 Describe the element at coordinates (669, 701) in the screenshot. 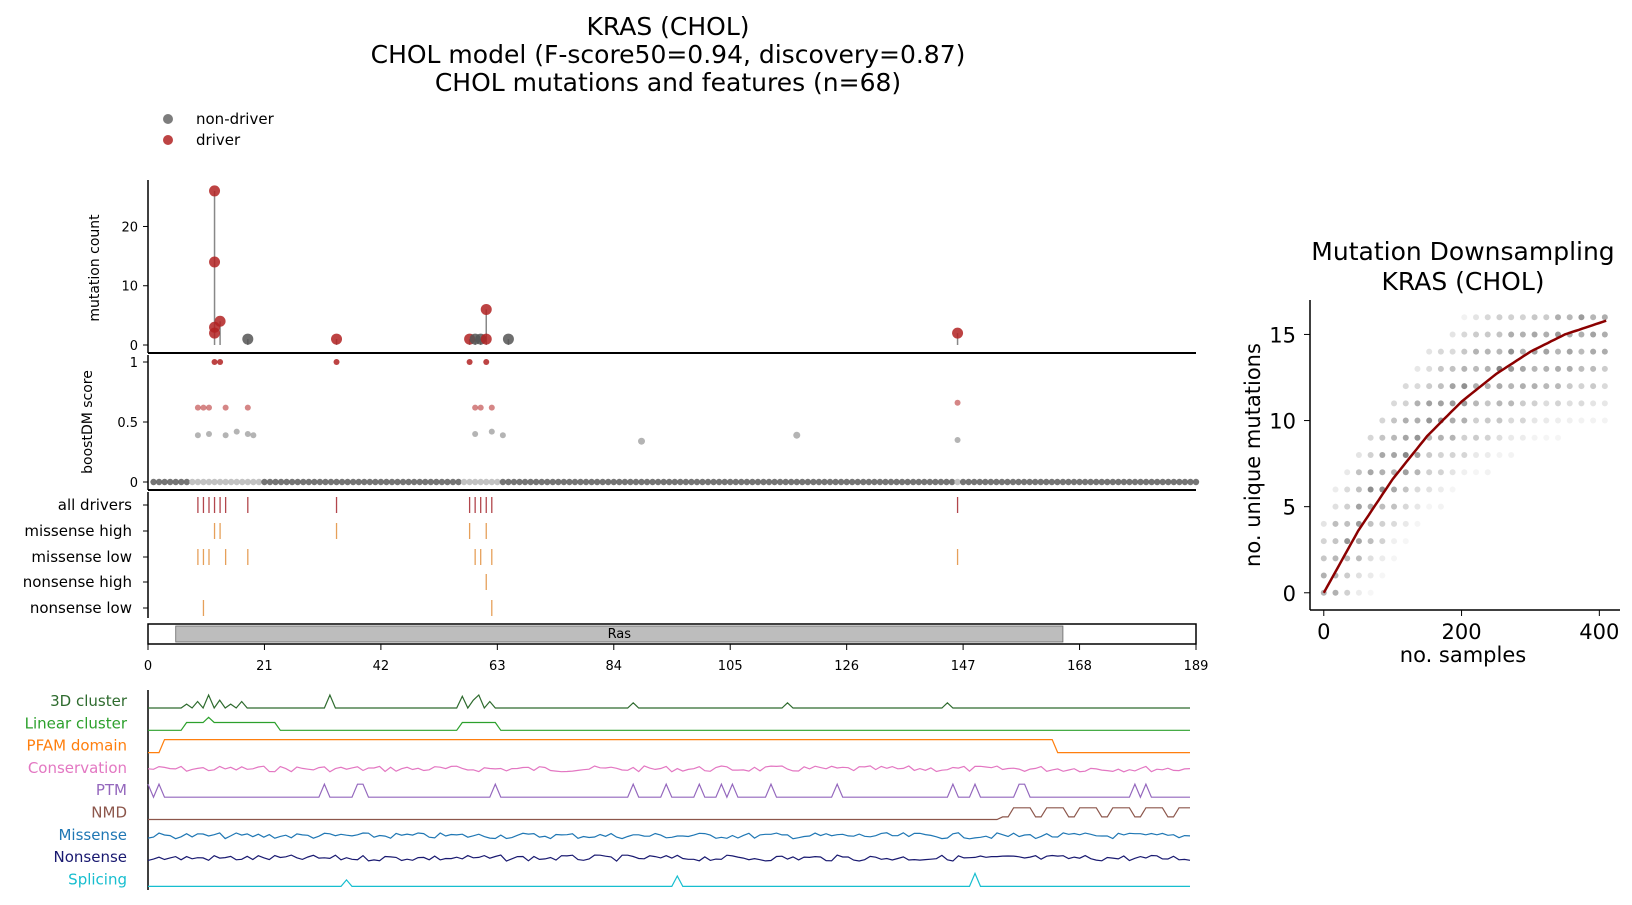

I see `feature-line` at that location.